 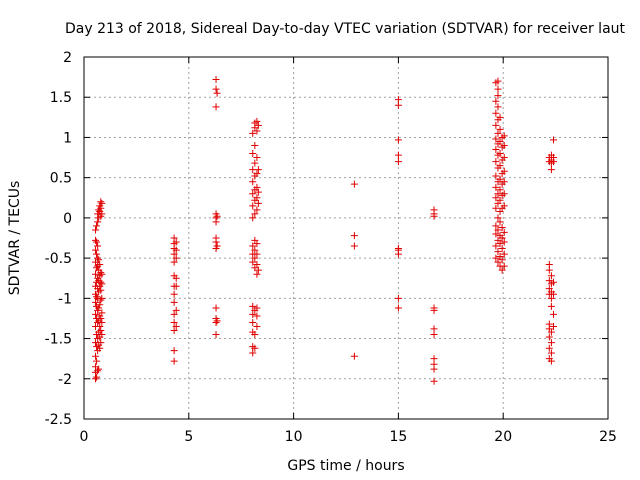 What do you see at coordinates (503, 437) in the screenshot?
I see `x-tick-label: 20` at bounding box center [503, 437].